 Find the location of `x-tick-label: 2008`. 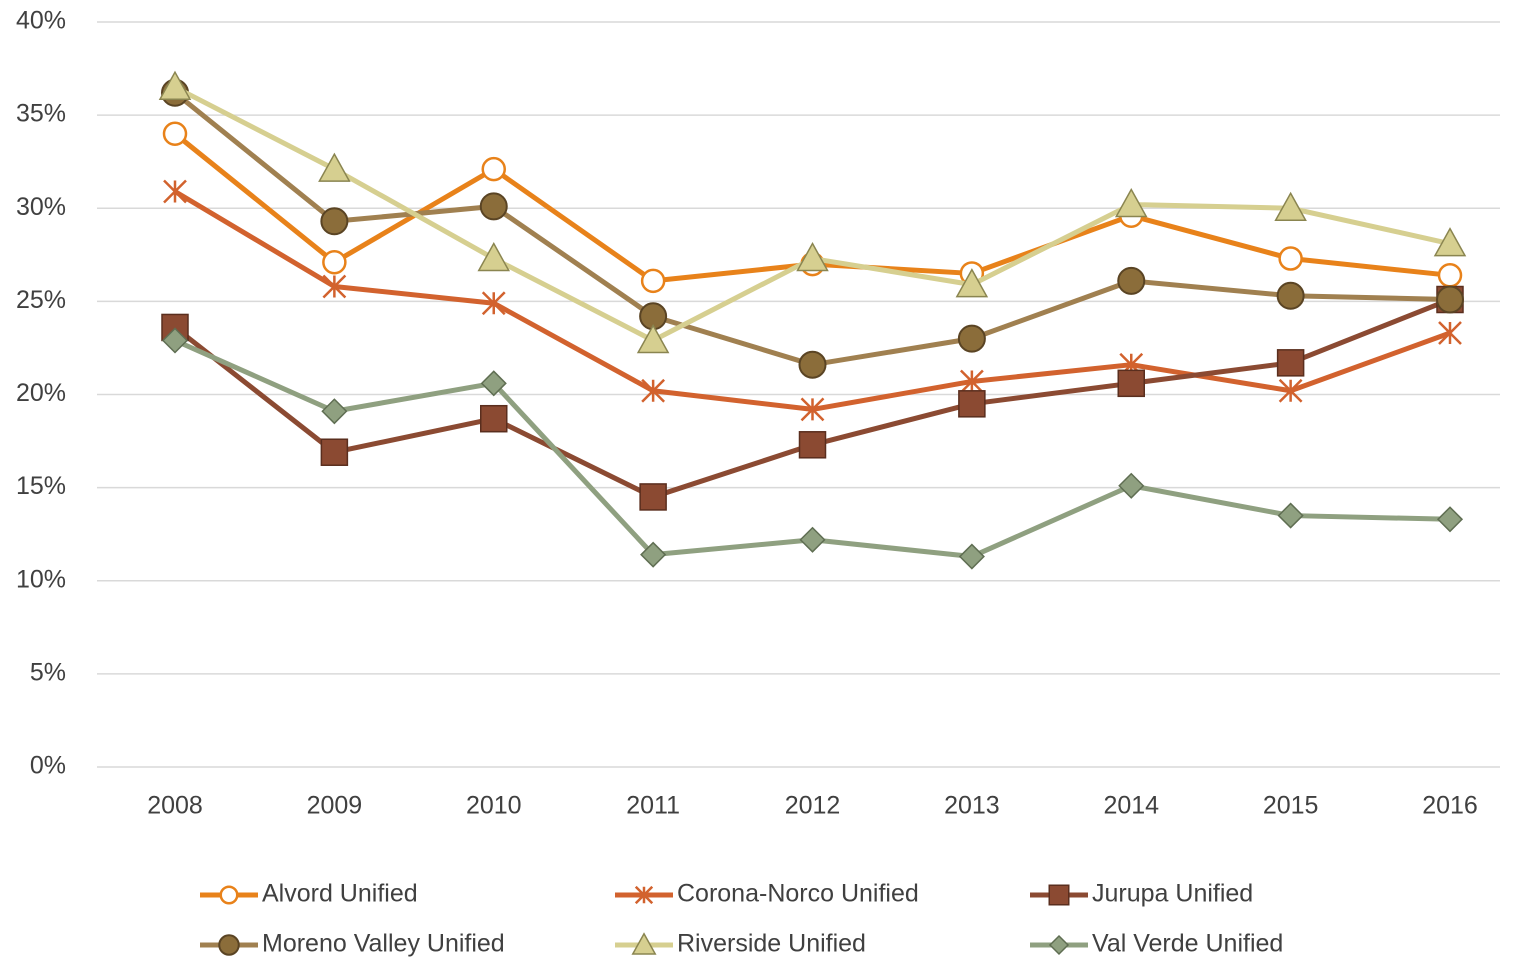

x-tick-label: 2008 is located at coordinates (175, 806).